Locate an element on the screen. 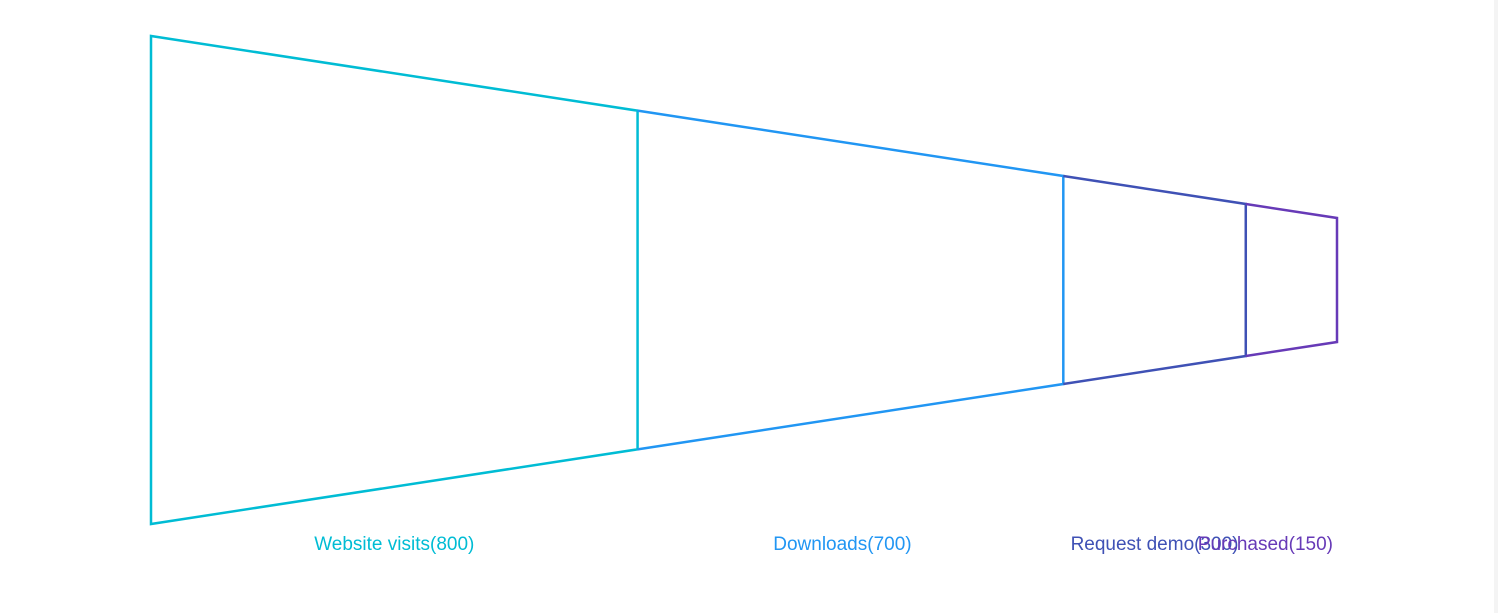  page-edge is located at coordinates (1496, 306).